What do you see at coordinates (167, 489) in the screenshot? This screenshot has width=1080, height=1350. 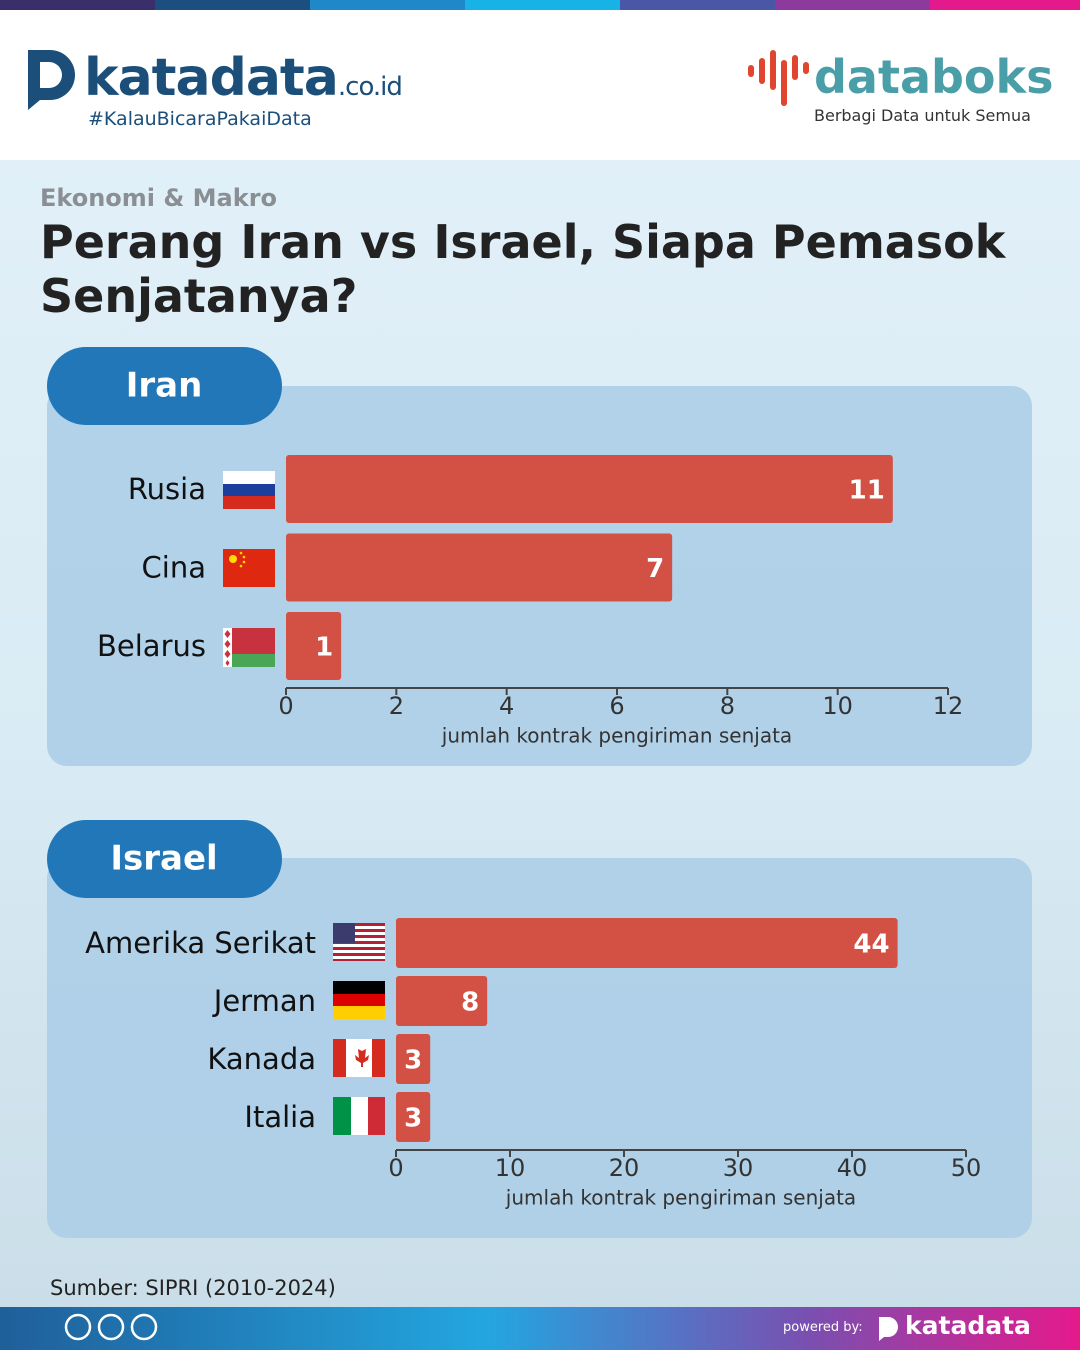 I see `category-label: Rusia` at bounding box center [167, 489].